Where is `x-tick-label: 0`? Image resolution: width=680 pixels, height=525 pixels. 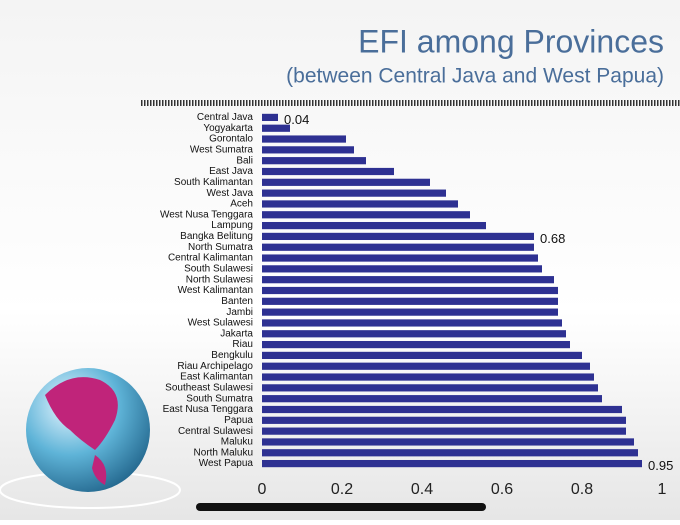 x-tick-label: 0 is located at coordinates (262, 489).